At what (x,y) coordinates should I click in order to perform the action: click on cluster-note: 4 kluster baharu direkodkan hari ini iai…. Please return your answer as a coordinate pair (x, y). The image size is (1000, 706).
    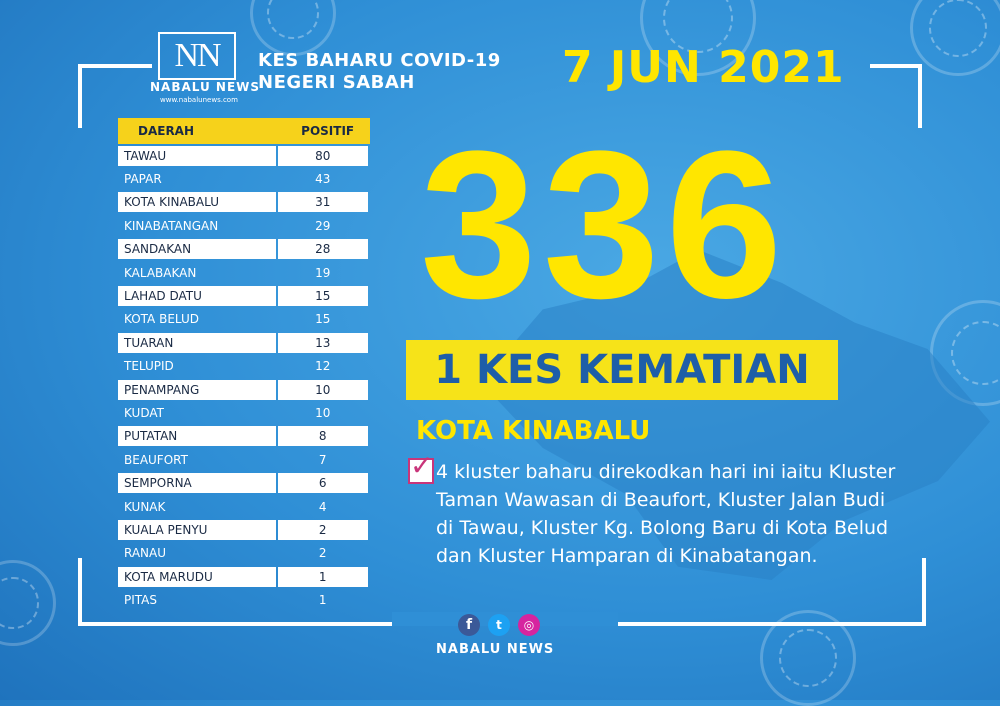
    Looking at the image, I should click on (666, 514).